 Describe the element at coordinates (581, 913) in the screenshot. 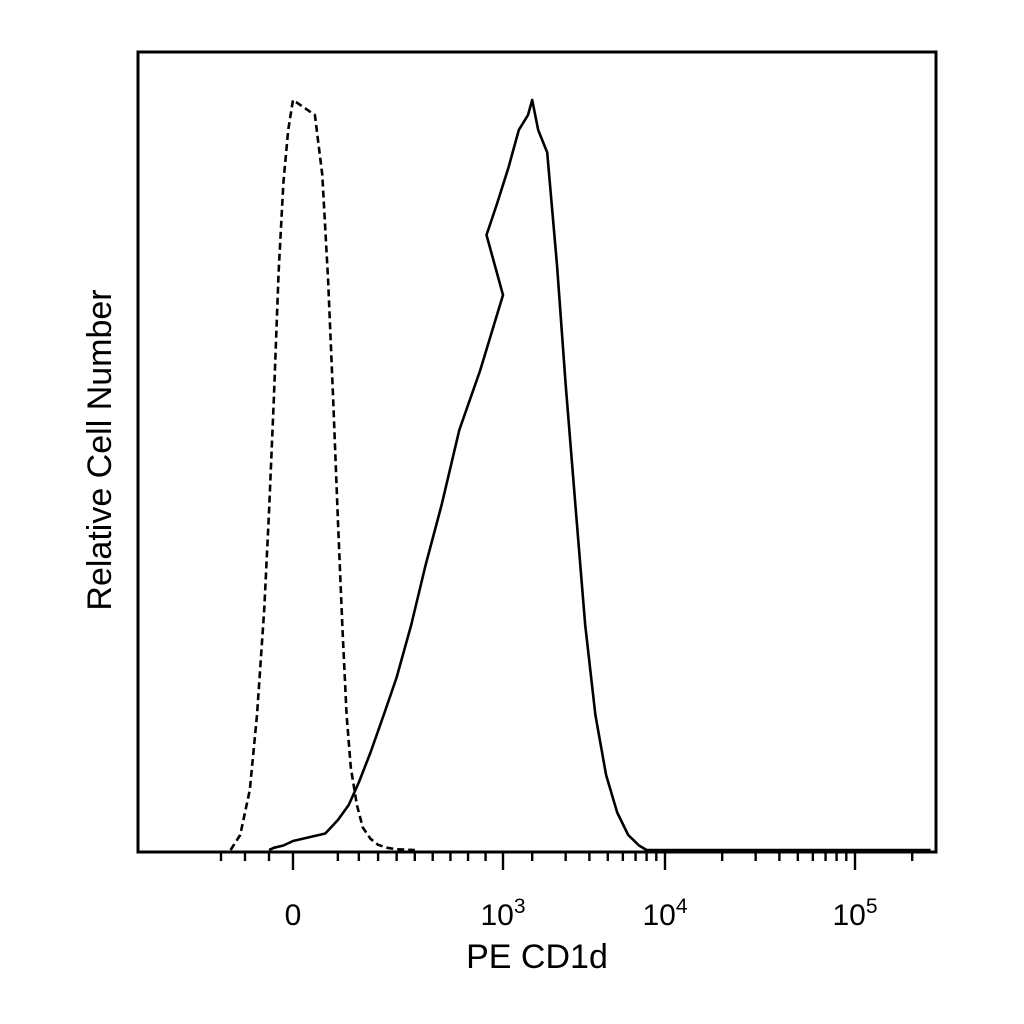

I see `x-tick-labels: 0 10³ 10⁴ 10⁵` at that location.